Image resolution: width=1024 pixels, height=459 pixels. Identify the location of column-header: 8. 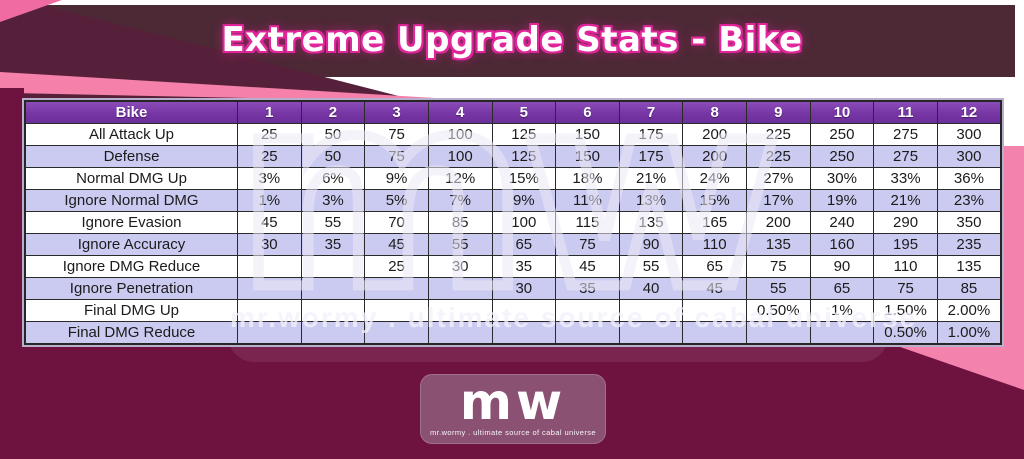
(714, 112).